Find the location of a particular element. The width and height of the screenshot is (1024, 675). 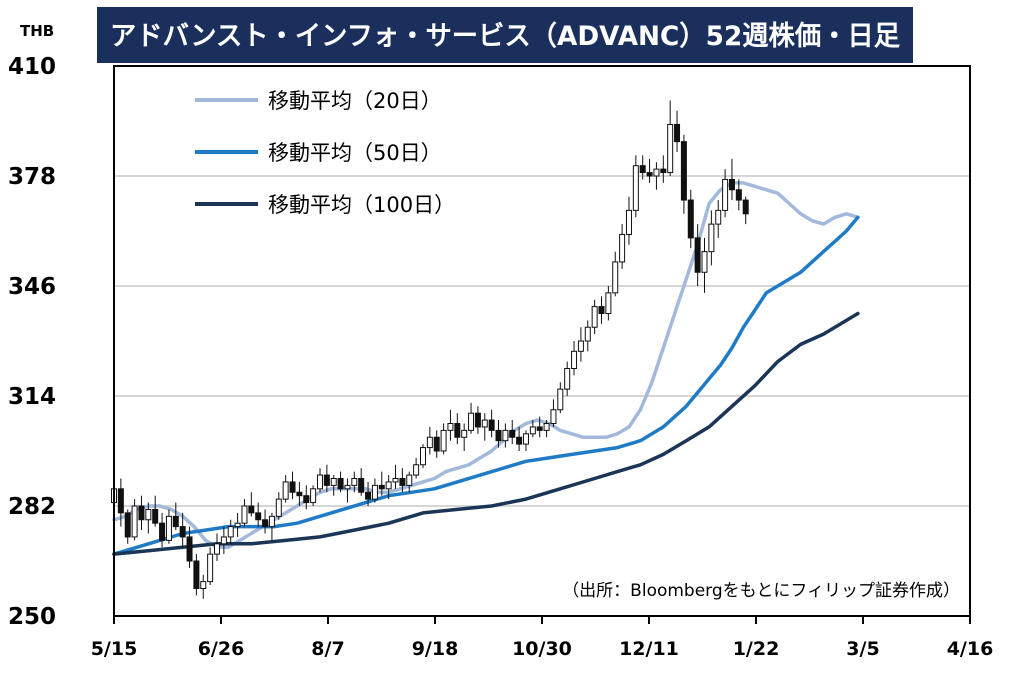

y-tick-label: 314 is located at coordinates (32, 397).